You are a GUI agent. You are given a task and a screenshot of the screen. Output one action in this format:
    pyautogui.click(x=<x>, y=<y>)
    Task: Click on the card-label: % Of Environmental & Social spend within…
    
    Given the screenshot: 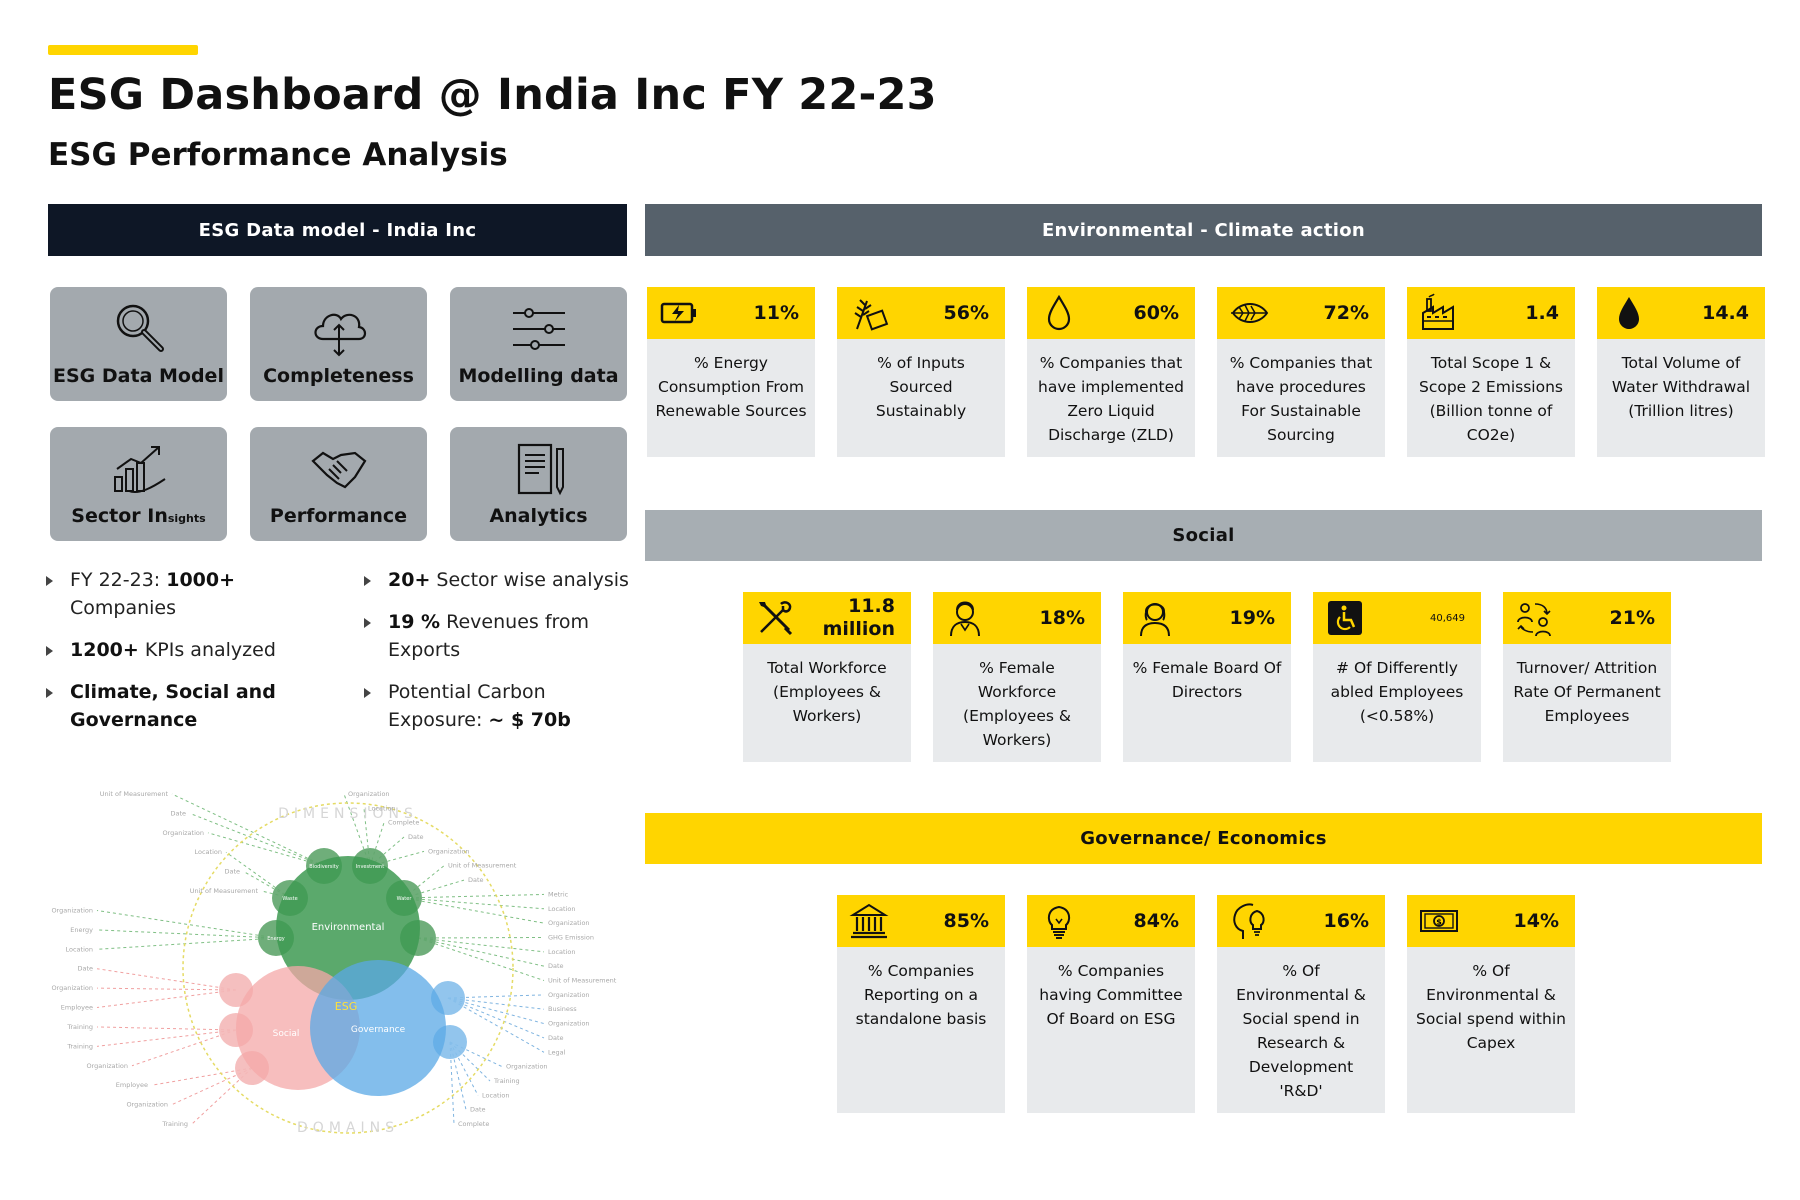 What is the action you would take?
    pyautogui.click(x=1491, y=1007)
    